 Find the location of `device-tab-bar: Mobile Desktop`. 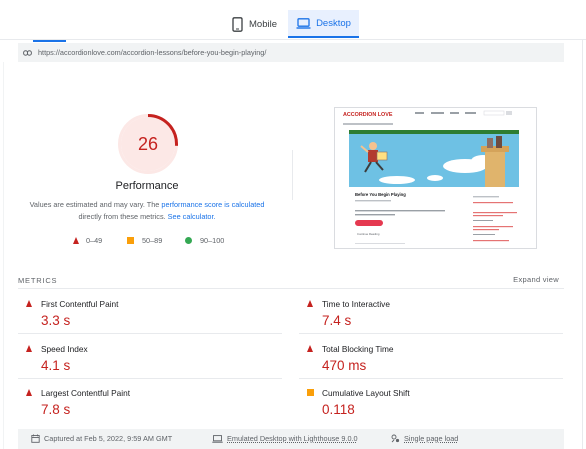

device-tab-bar: Mobile Desktop is located at coordinates (293, 20).